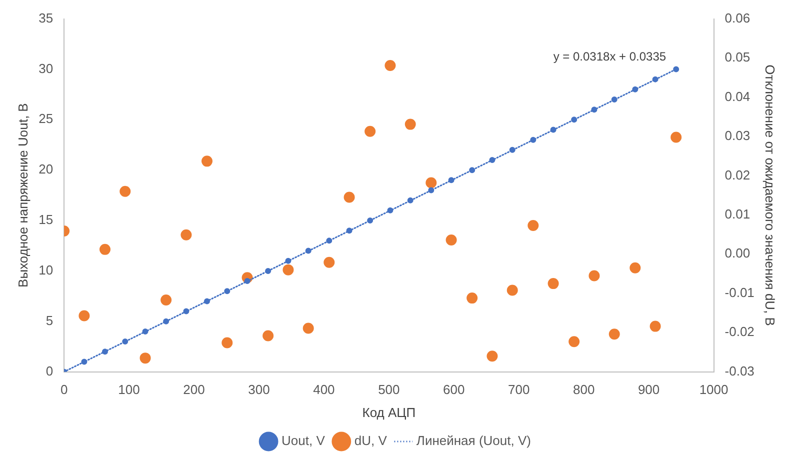 The image size is (795, 466). What do you see at coordinates (194, 390) in the screenshot?
I see `x-tick-label: 200` at bounding box center [194, 390].